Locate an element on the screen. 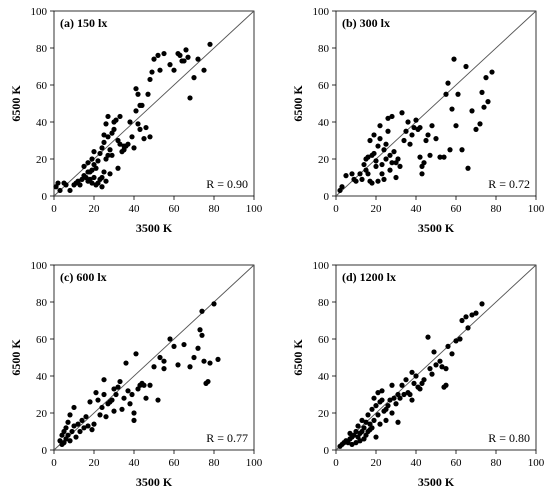 This screenshot has height=501, width=550. y-tick-label: 100 is located at coordinates (39, 12).